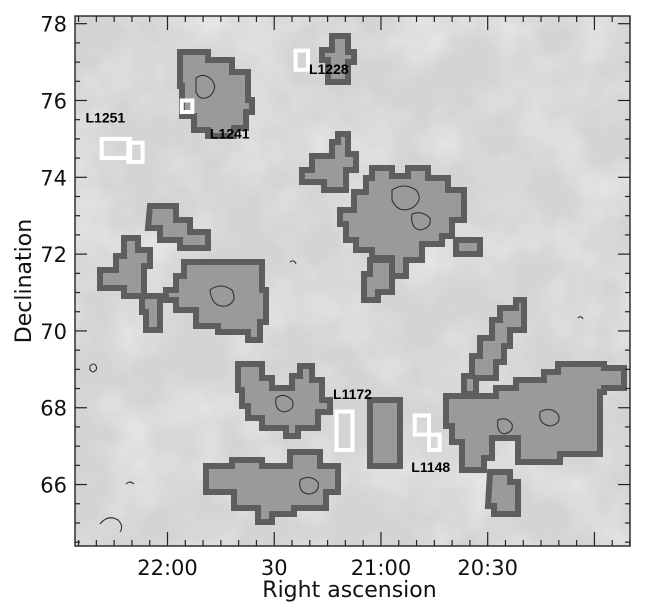 The height and width of the screenshot is (606, 662). Describe the element at coordinates (53, 255) in the screenshot. I see `y-tick-label: 72` at that location.